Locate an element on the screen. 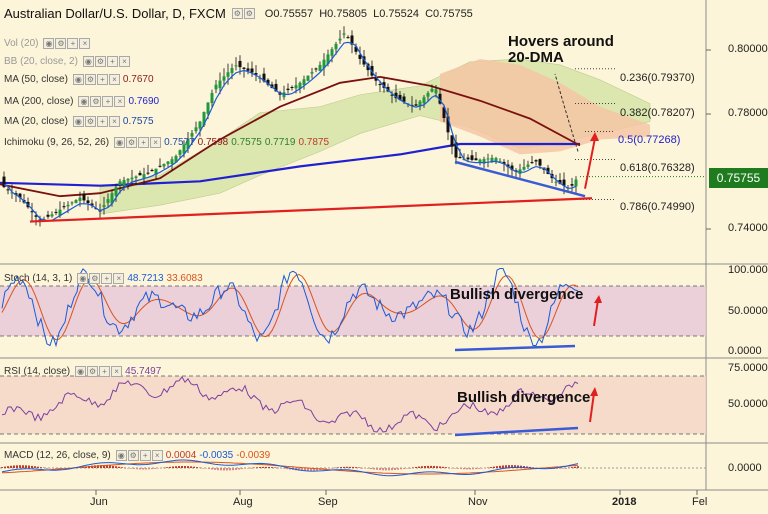  legend-vol-controls: ◉ ⚙ + × is located at coordinates (67, 43).